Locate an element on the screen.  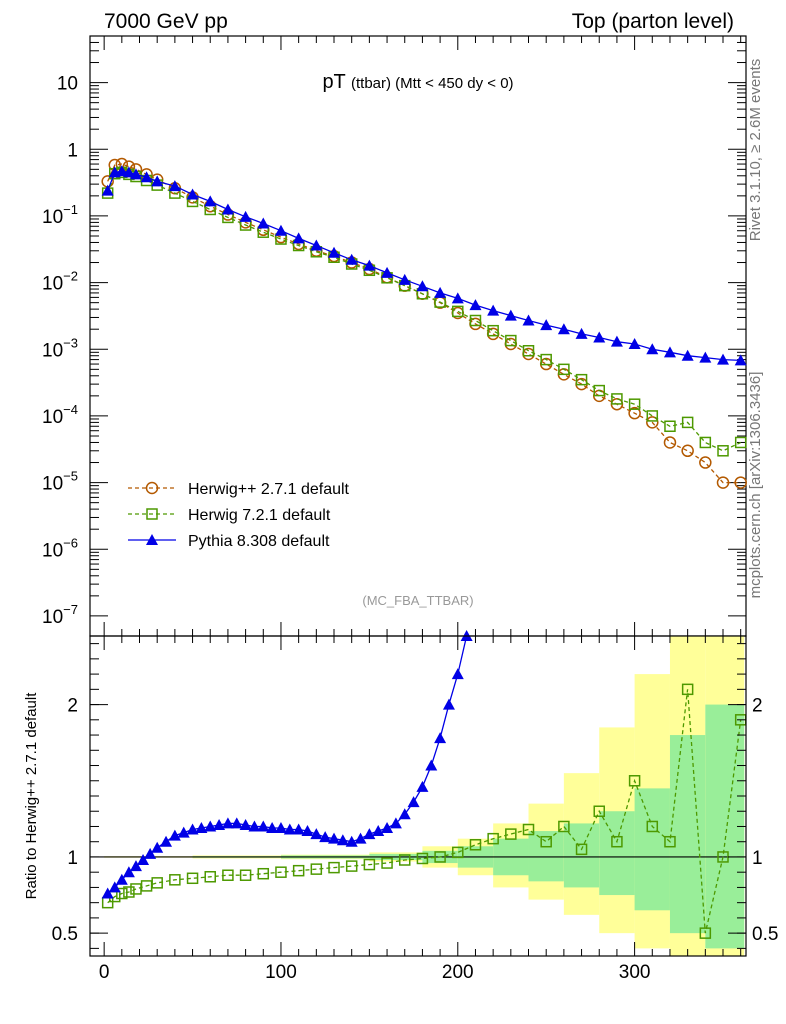
legend-label: Herwig++ 2.7.1 default is located at coordinates (269, 489).